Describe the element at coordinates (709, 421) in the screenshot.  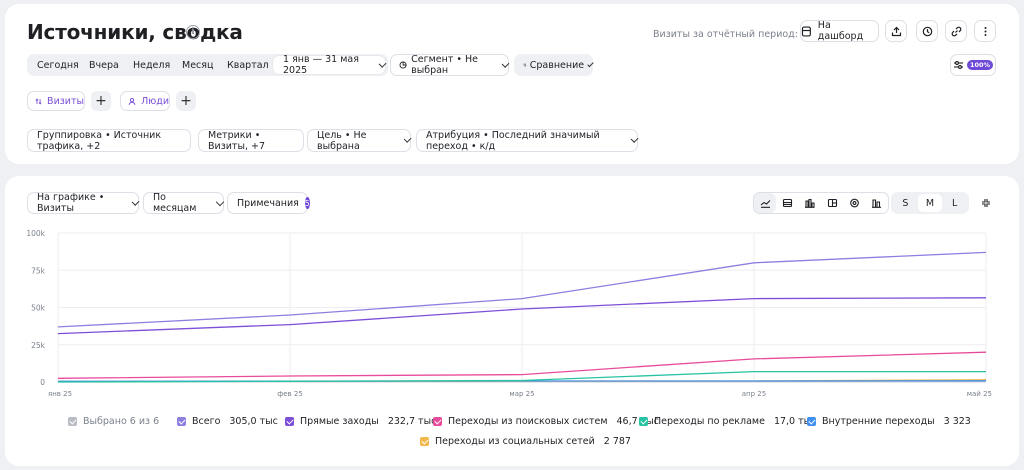
I see `legend-label: Переходы по рекламе` at that location.